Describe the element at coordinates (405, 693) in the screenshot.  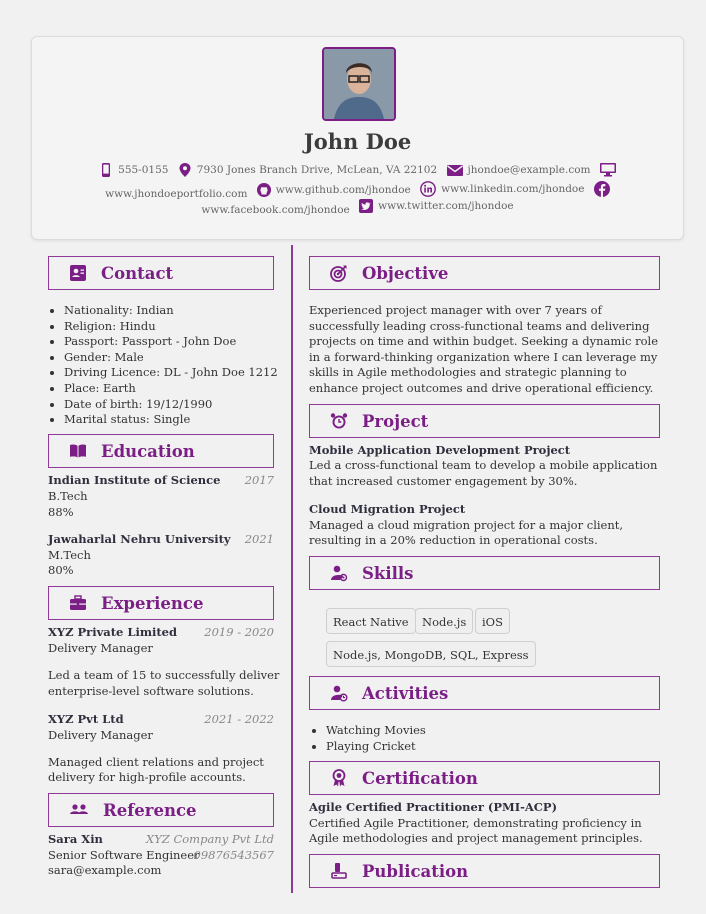
I see `activities-title: Activities` at that location.